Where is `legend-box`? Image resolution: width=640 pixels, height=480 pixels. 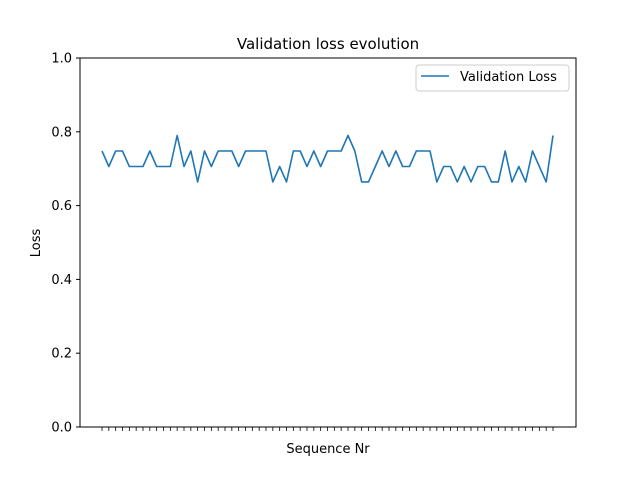
legend-box is located at coordinates (492, 78).